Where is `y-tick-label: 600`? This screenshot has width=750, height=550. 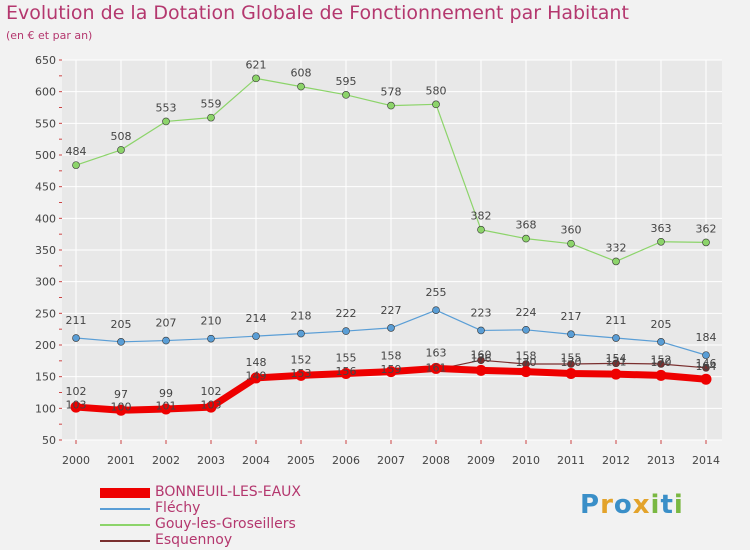 y-tick-label: 600 is located at coordinates (45, 92).